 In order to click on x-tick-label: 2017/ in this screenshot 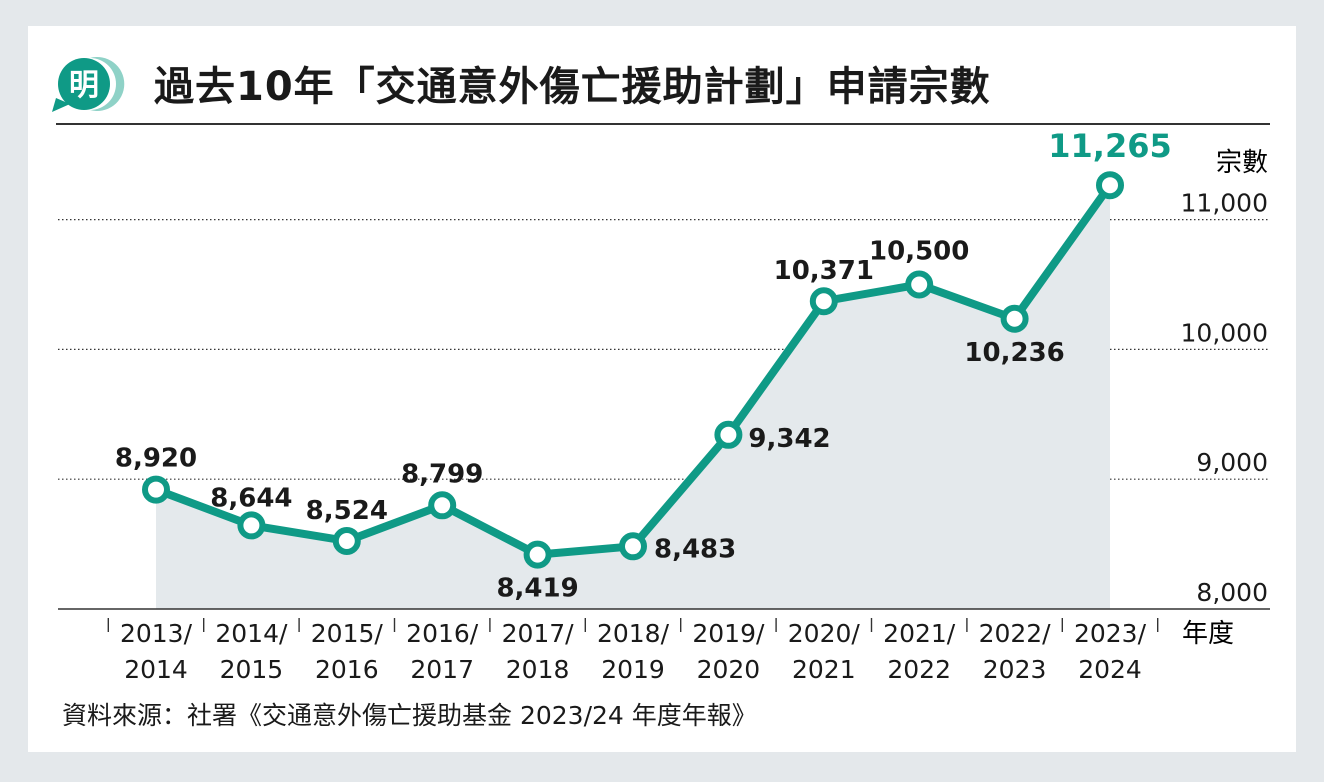, I will do `click(538, 633)`.